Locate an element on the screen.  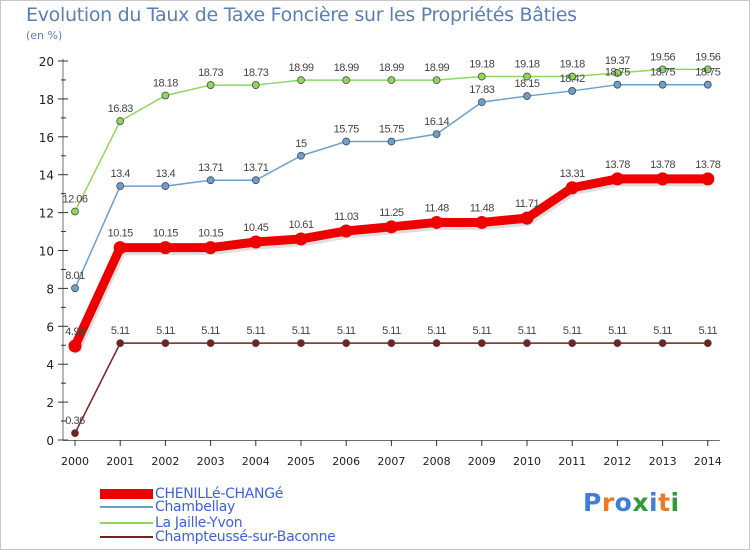
data-label: 11.03 is located at coordinates (346, 217).